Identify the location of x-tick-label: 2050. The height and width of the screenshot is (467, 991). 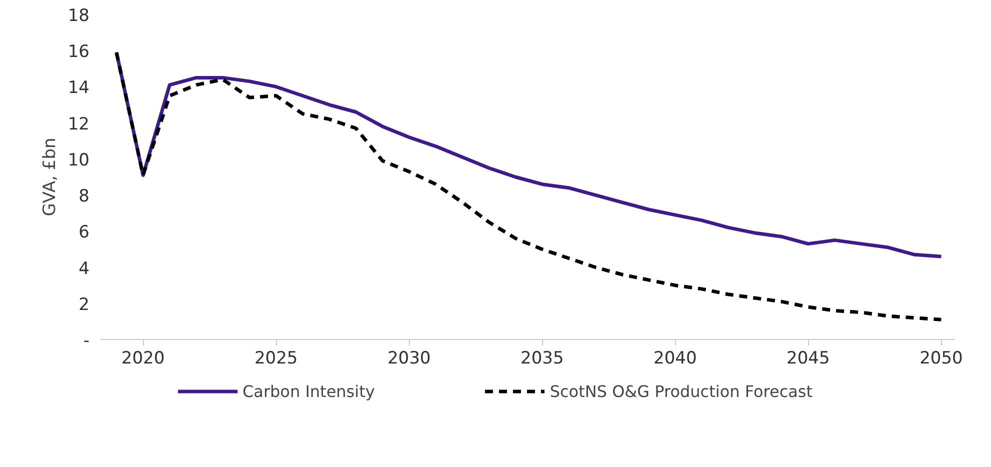
(941, 358).